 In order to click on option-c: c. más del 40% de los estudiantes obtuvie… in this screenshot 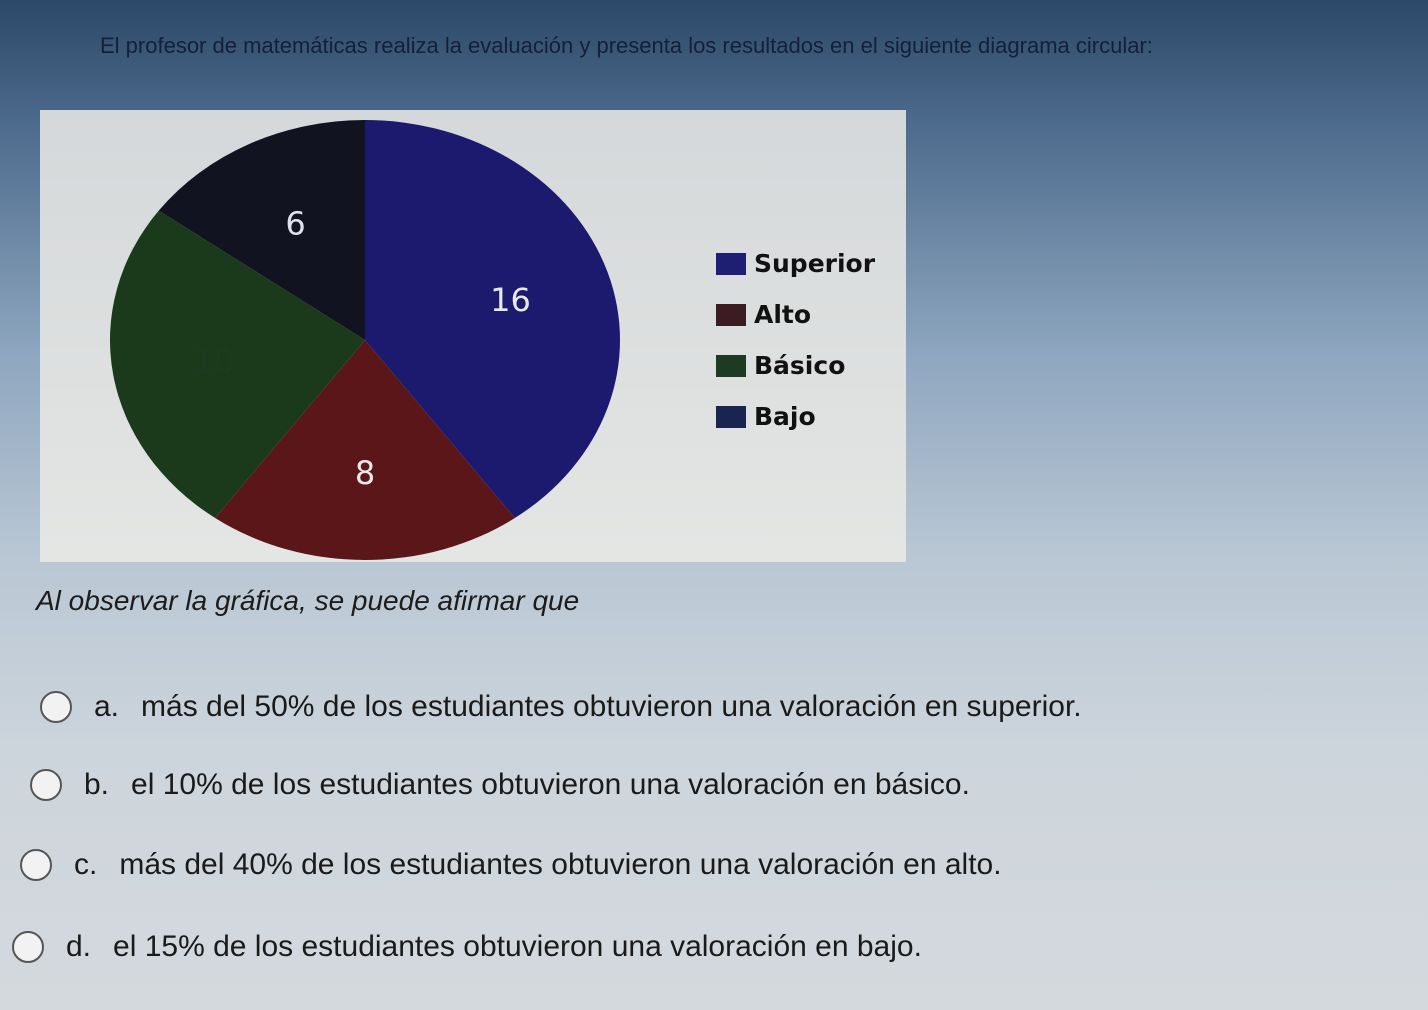, I will do `click(511, 865)`.